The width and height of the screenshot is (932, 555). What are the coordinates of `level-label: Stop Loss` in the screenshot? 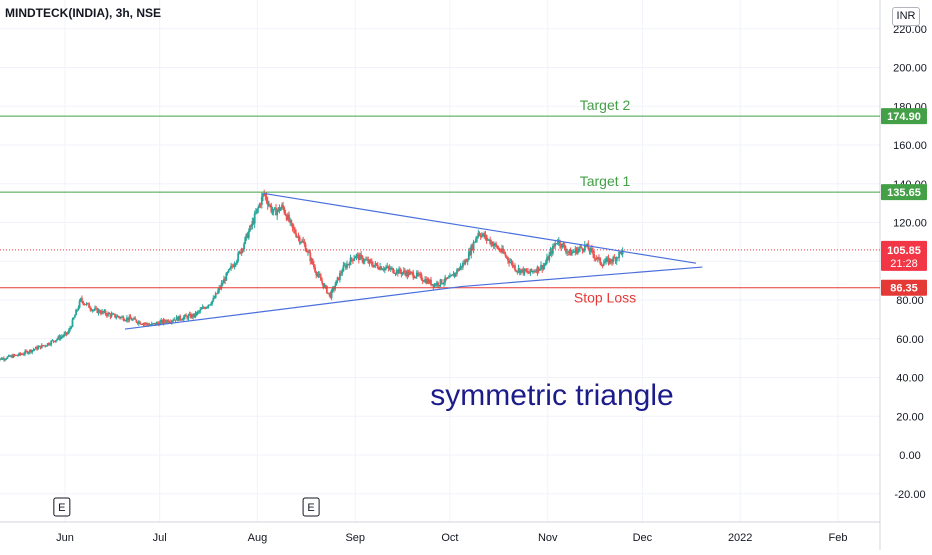 It's located at (605, 298).